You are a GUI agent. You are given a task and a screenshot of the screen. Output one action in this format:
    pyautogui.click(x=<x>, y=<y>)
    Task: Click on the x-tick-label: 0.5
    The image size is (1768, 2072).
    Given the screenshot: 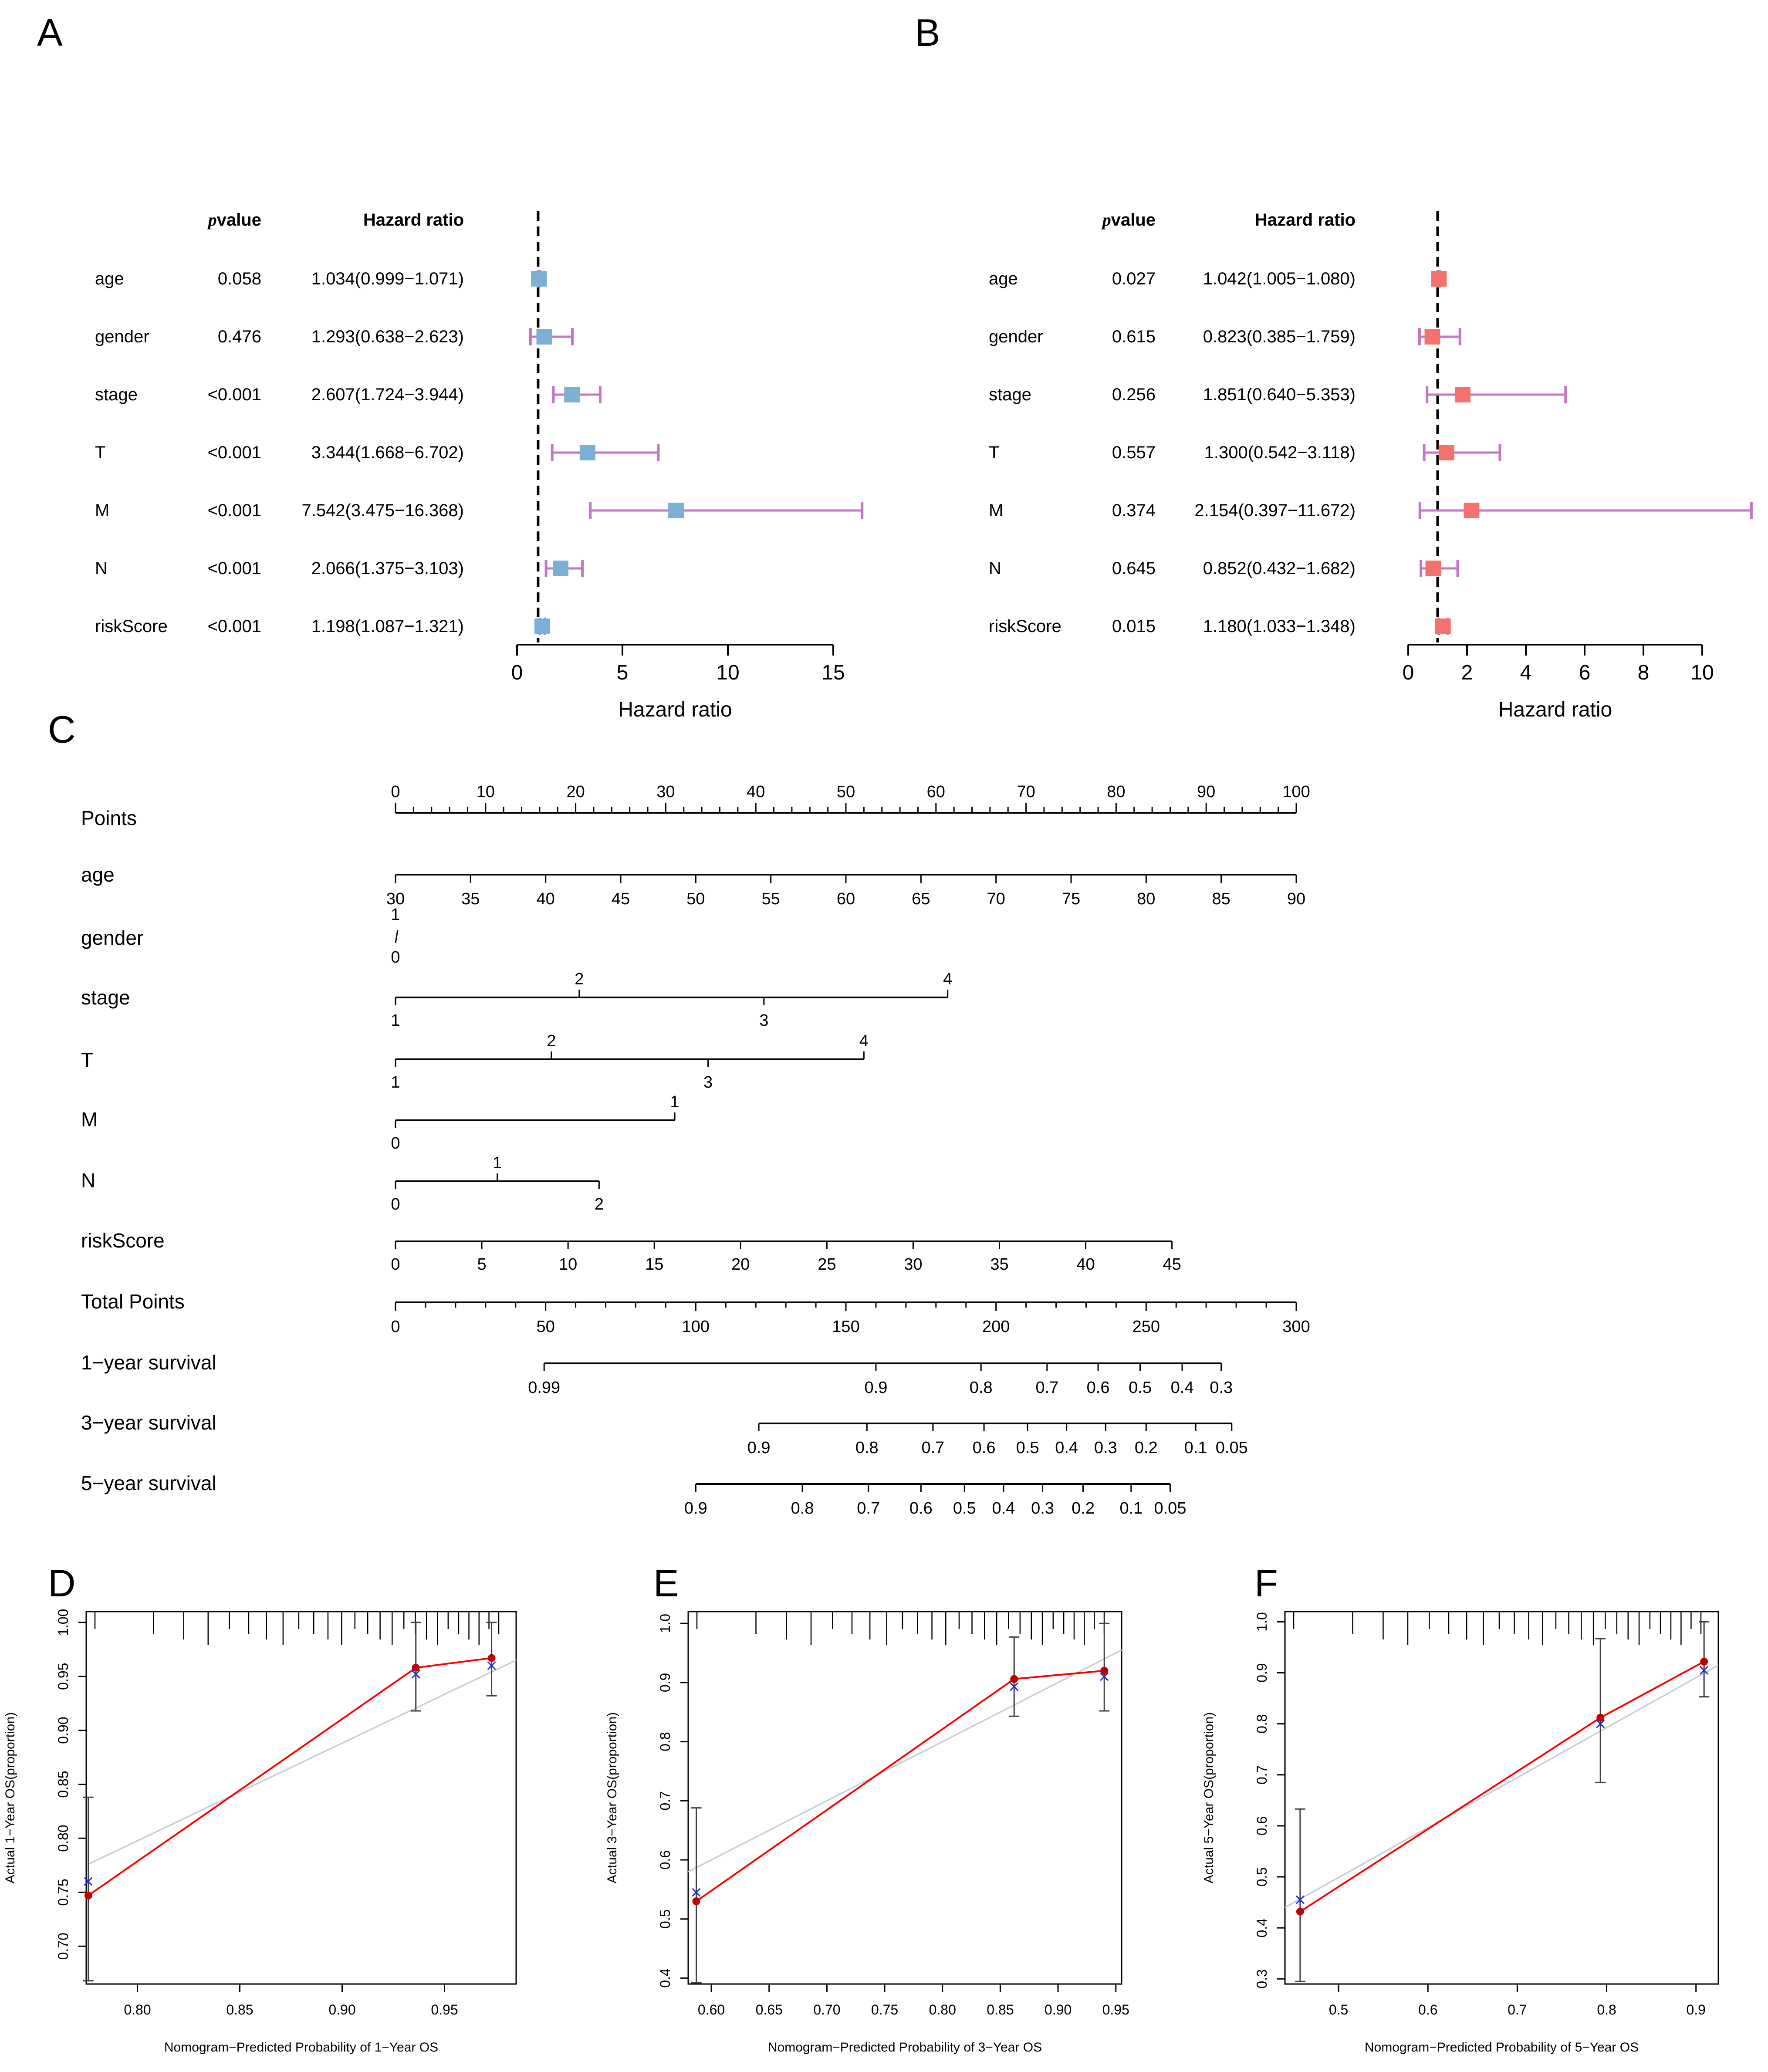 What is the action you would take?
    pyautogui.click(x=1338, y=2010)
    